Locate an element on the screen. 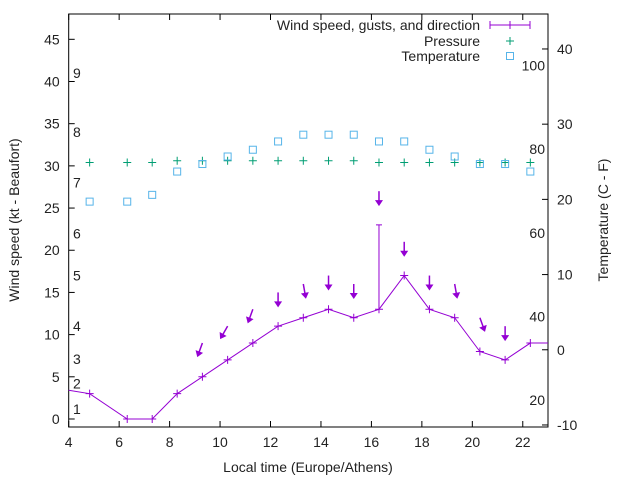  x-tick-label: 6 is located at coordinates (119, 442).